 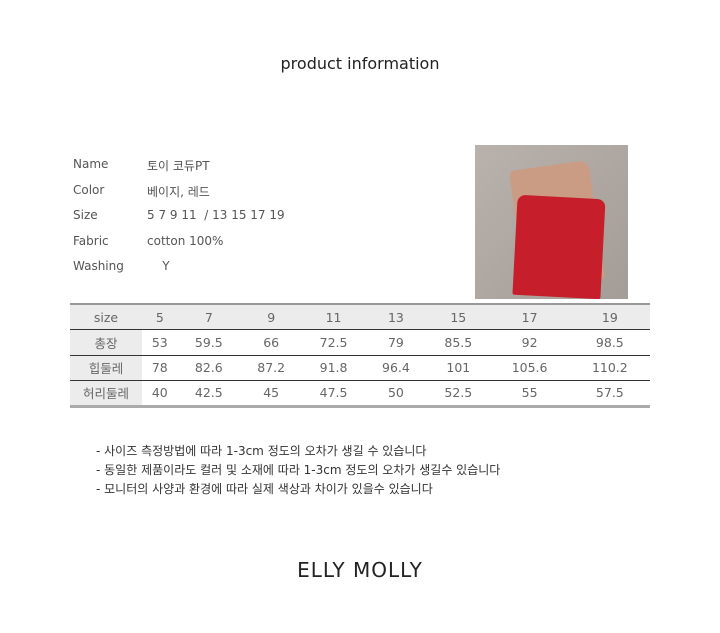 I want to click on note: - 사이즈 측정방법에 따라 1-3cm 정도의 오차가 생길 수 있습니다, so click(x=261, y=451).